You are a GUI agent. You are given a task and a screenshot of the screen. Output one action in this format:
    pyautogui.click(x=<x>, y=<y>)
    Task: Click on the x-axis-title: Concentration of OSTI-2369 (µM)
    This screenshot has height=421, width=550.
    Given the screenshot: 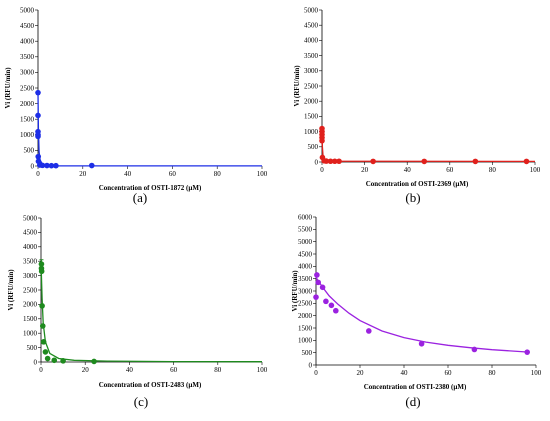 What is the action you would take?
    pyautogui.click(x=417, y=184)
    